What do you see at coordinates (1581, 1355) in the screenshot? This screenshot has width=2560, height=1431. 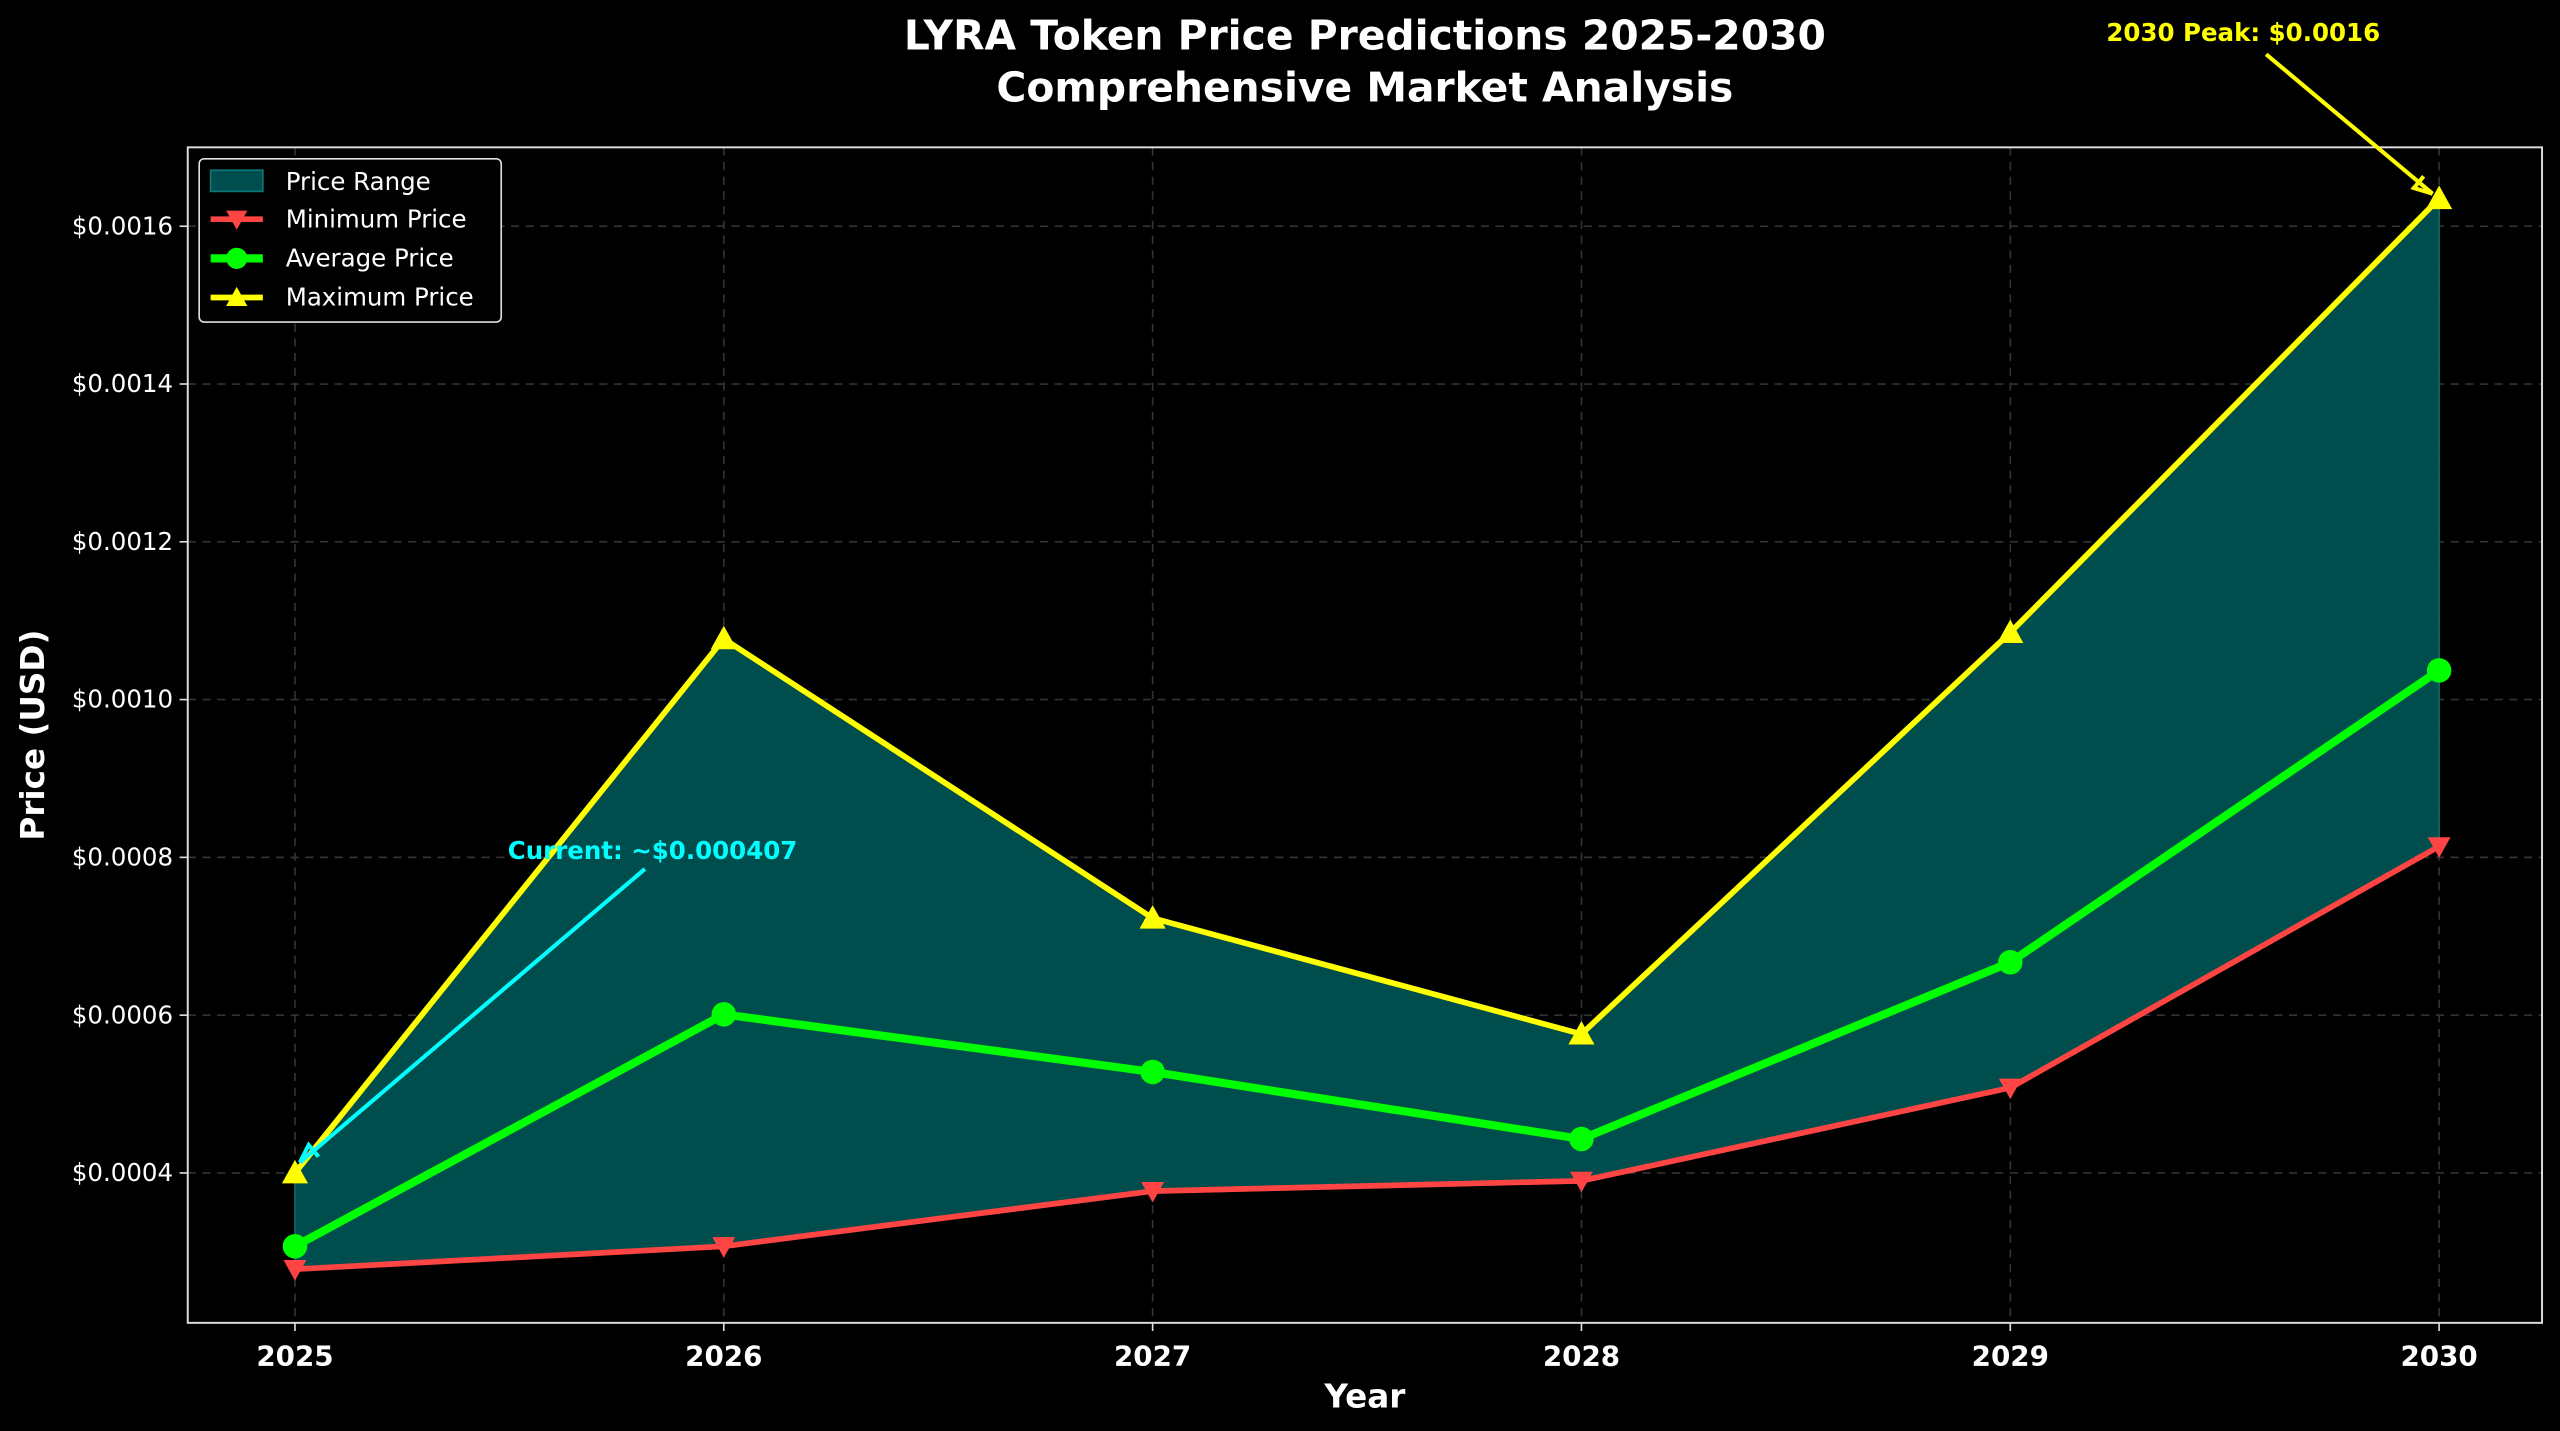 I see `x-tick-label: 2028` at bounding box center [1581, 1355].